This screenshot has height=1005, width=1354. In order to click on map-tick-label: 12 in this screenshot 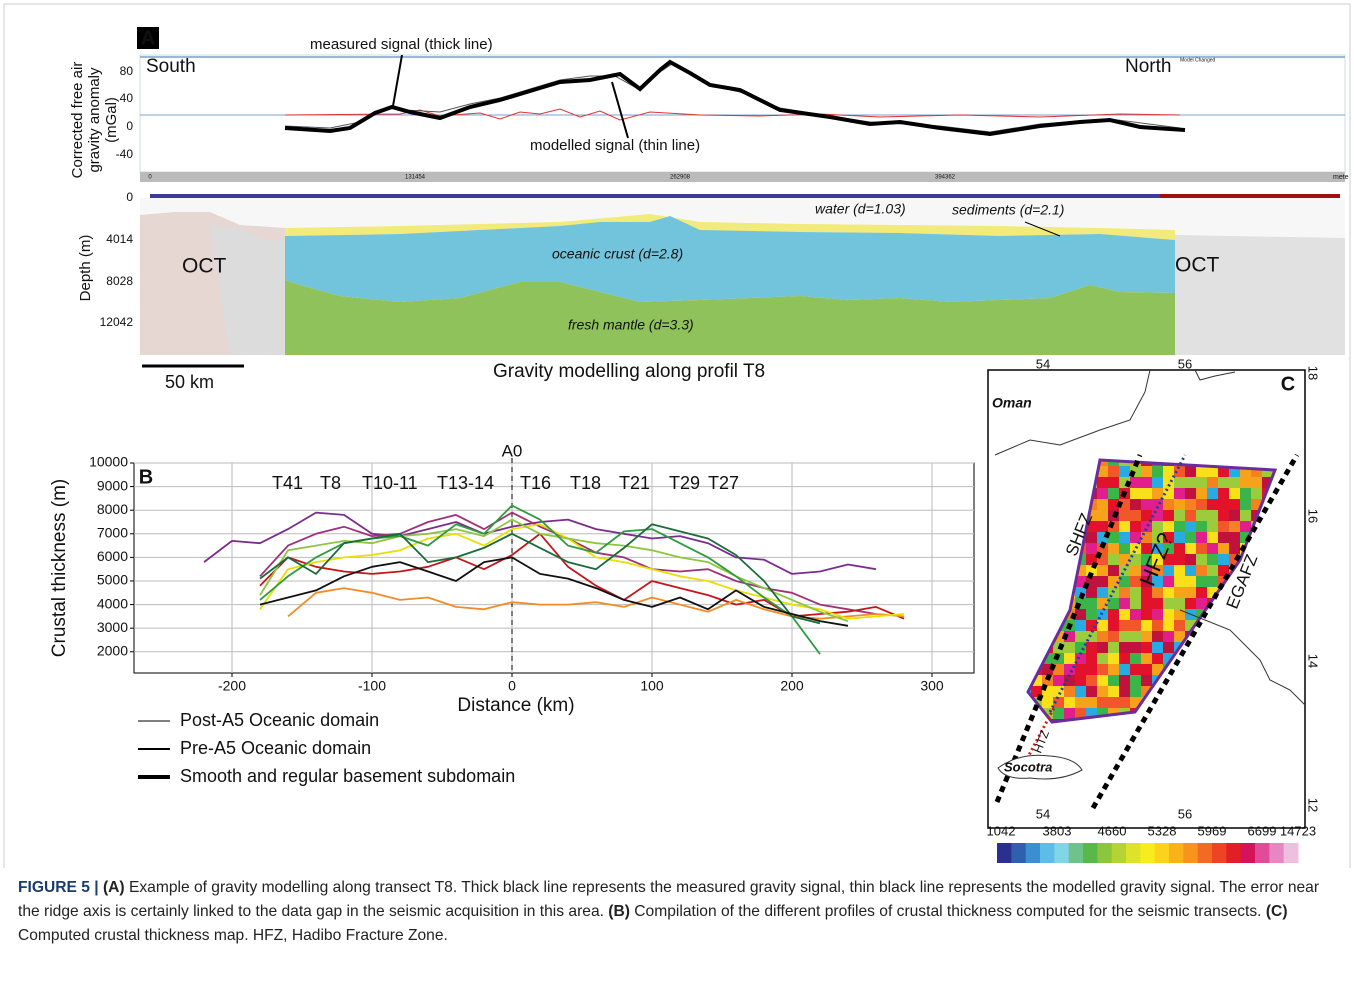, I will do `click(1313, 805)`.